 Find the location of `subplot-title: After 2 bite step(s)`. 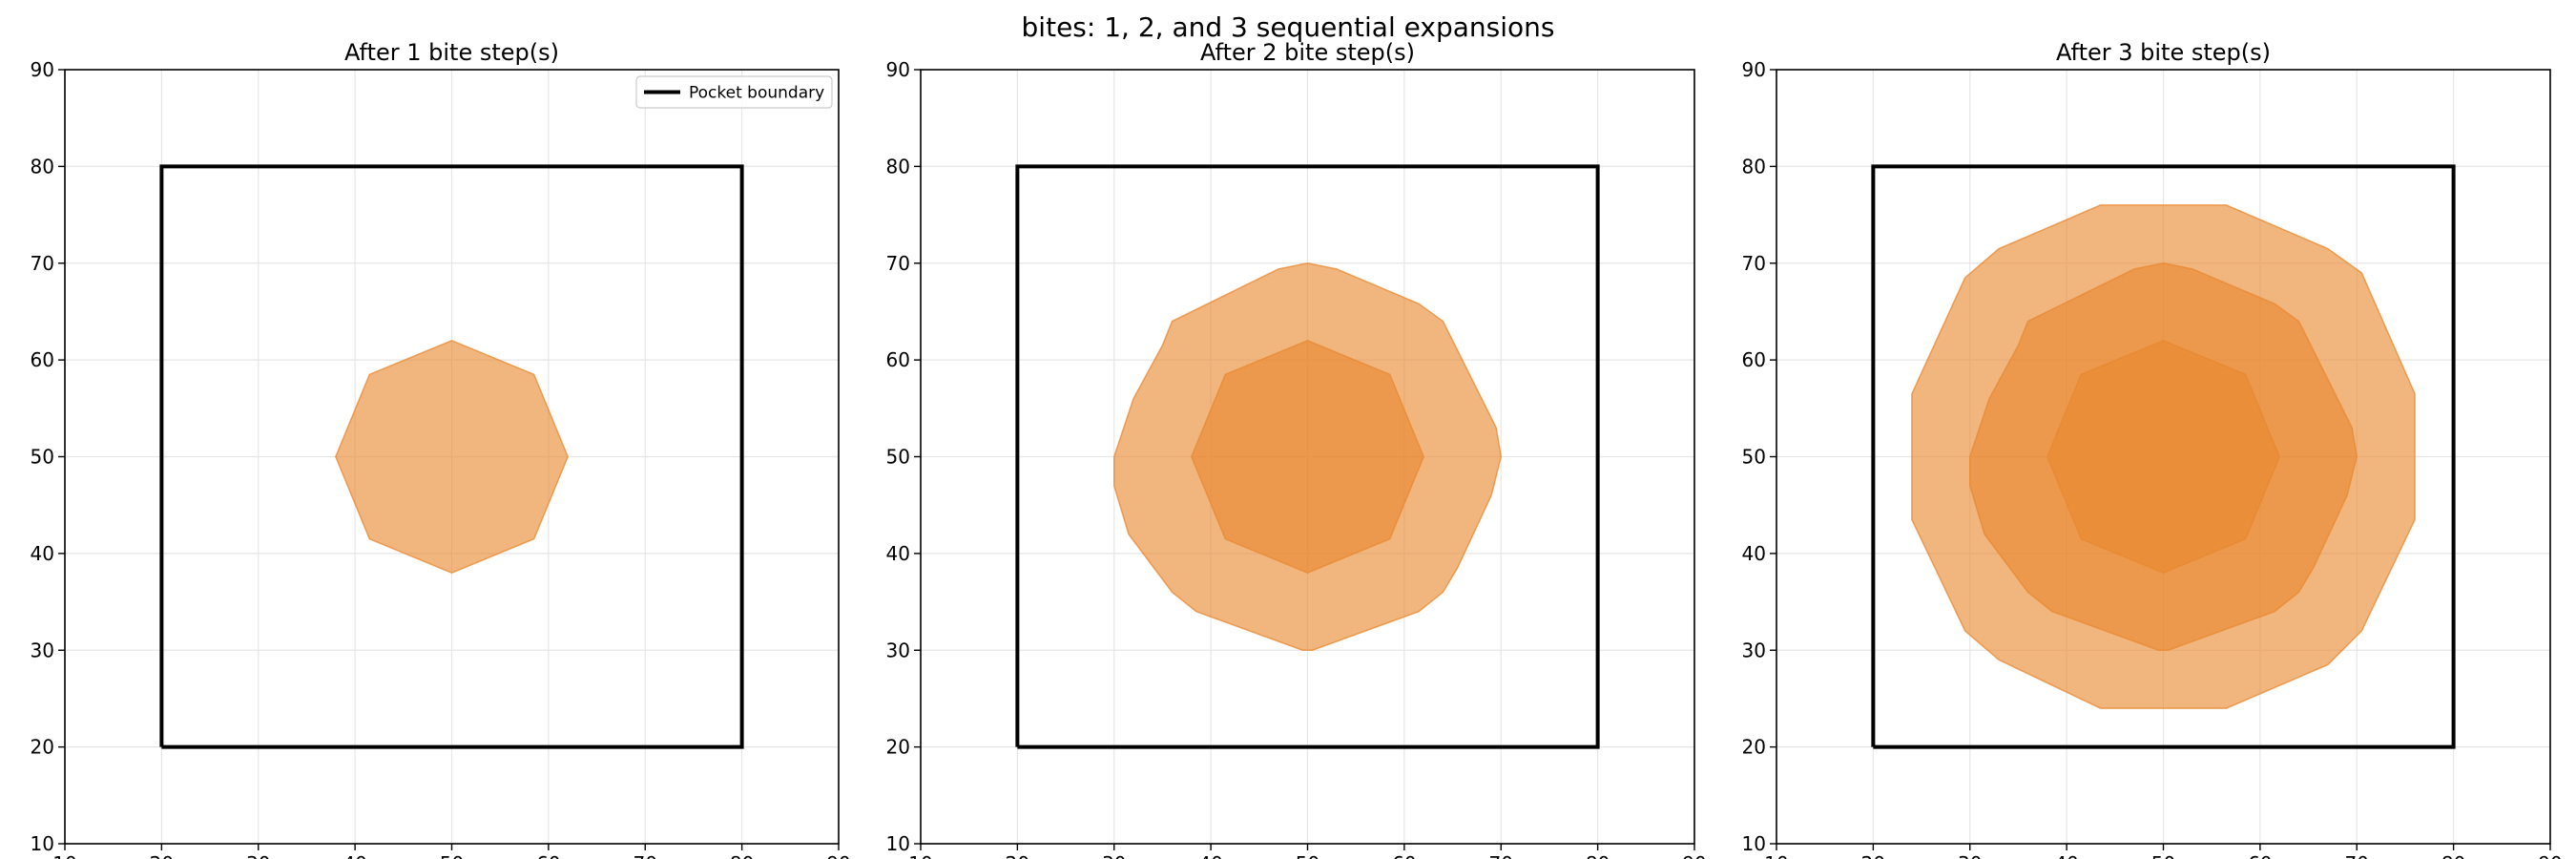

subplot-title: After 2 bite step(s) is located at coordinates (1307, 52).